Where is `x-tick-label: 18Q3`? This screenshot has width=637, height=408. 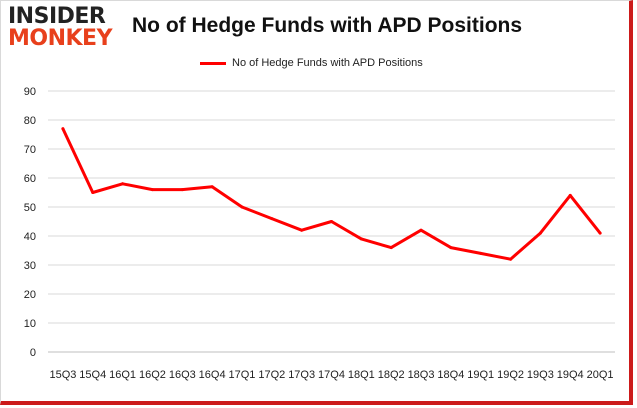
x-tick-label: 18Q3 is located at coordinates (421, 375).